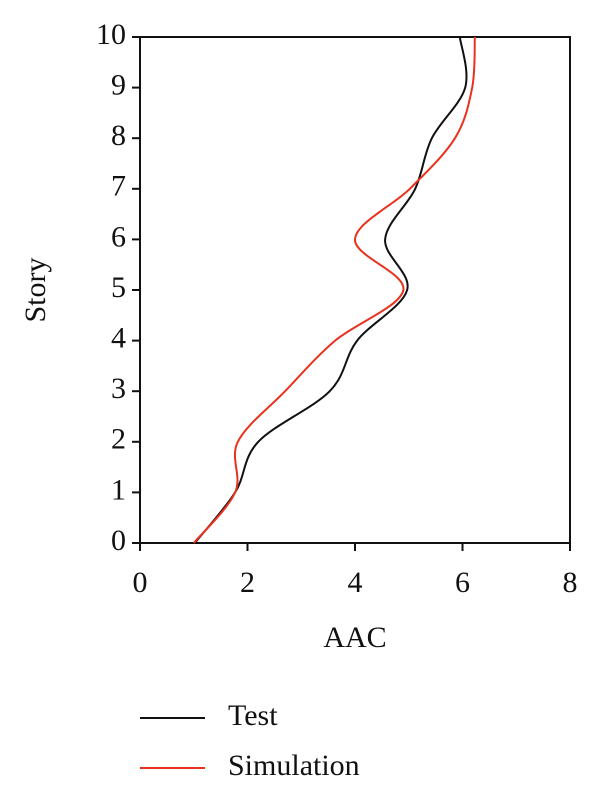 This screenshot has height=801, width=600. I want to click on y-tick-label: 7, so click(118, 186).